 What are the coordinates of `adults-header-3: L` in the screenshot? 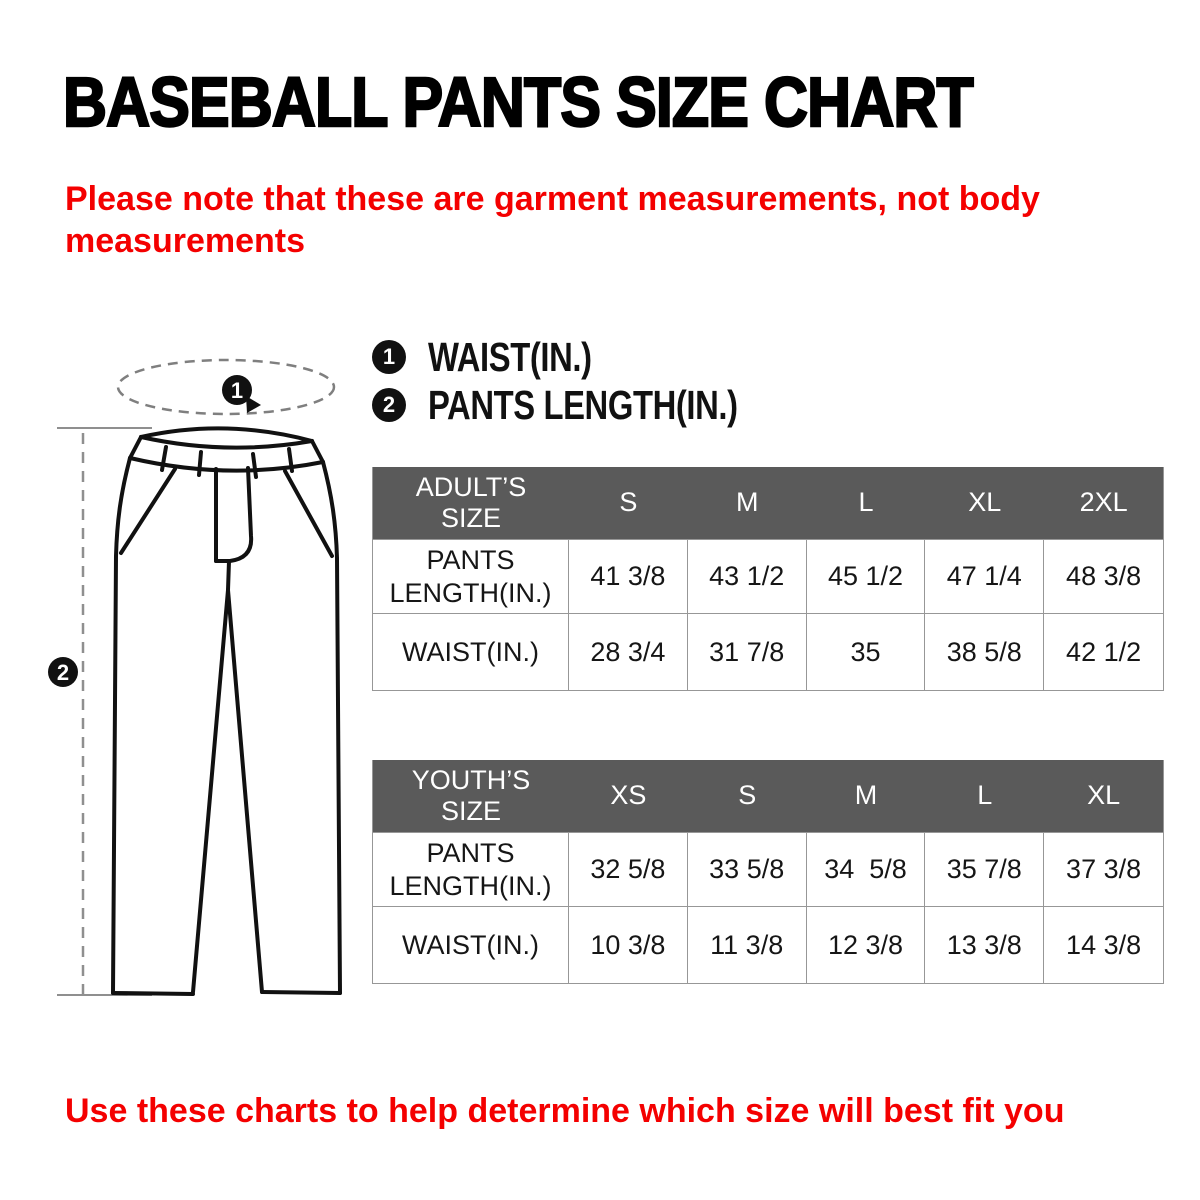 It's located at (866, 503).